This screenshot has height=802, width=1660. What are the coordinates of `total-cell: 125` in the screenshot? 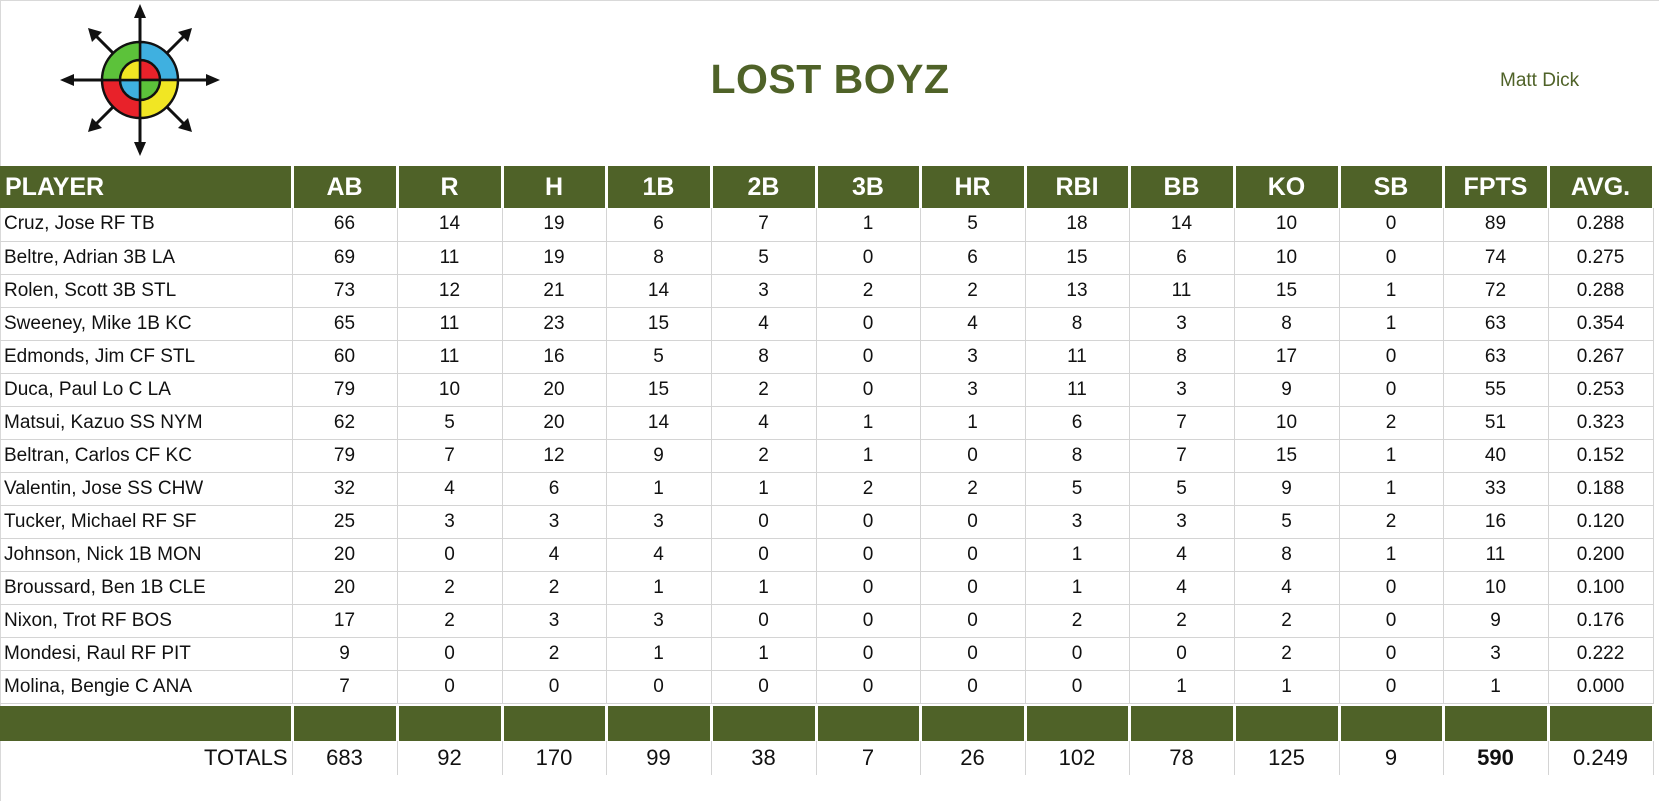 It's located at (1287, 758).